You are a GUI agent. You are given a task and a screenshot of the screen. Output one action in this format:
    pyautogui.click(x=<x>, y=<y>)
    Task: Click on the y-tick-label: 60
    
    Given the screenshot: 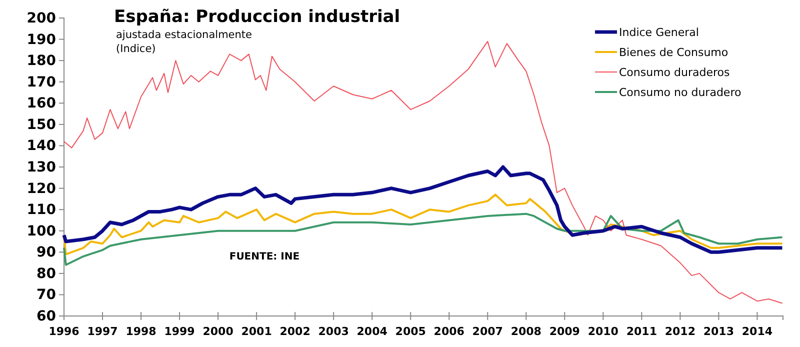 What is the action you would take?
    pyautogui.click(x=46, y=316)
    